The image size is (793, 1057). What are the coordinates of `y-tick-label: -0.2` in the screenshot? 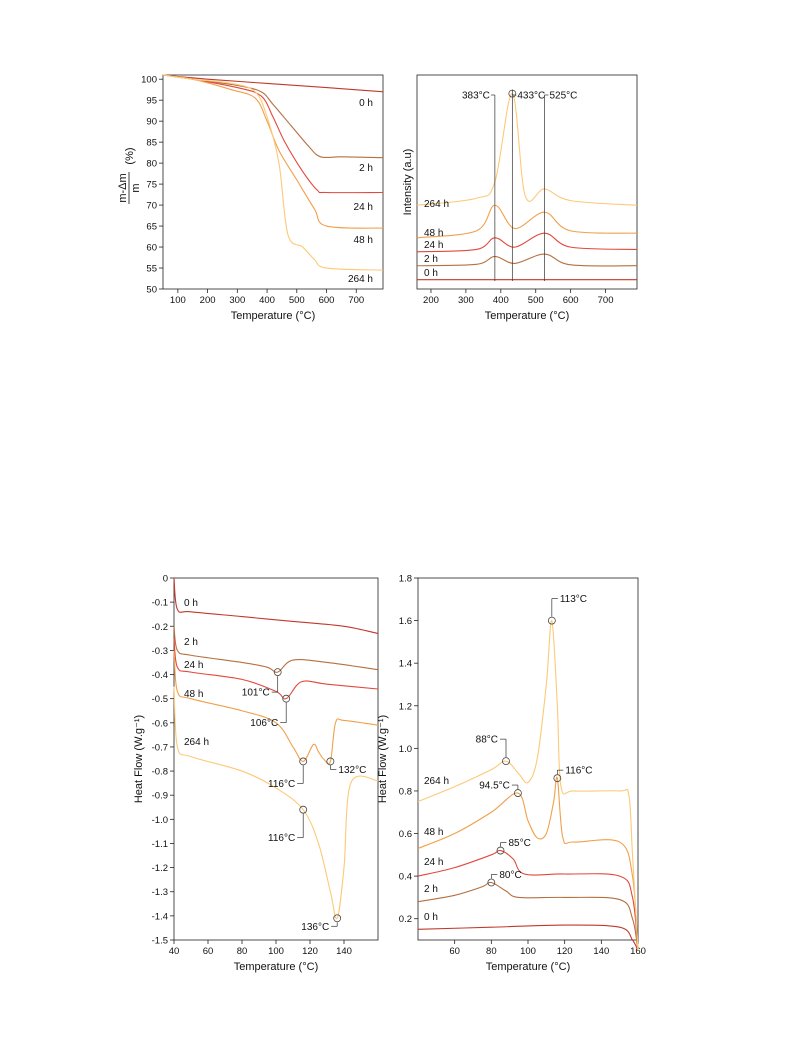 It's located at (160, 627).